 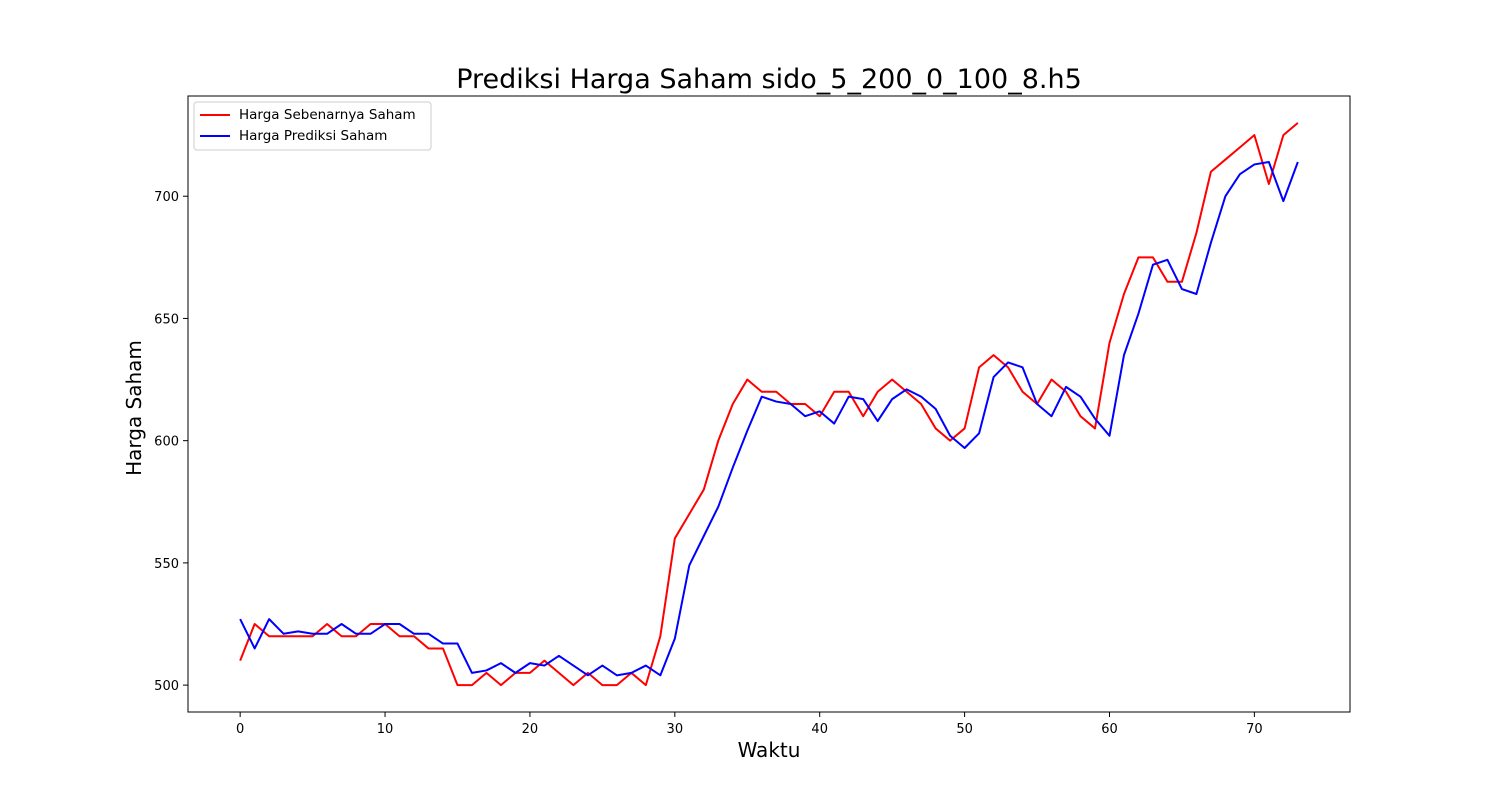 What do you see at coordinates (166, 686) in the screenshot?
I see `y-tick-label: 500` at bounding box center [166, 686].